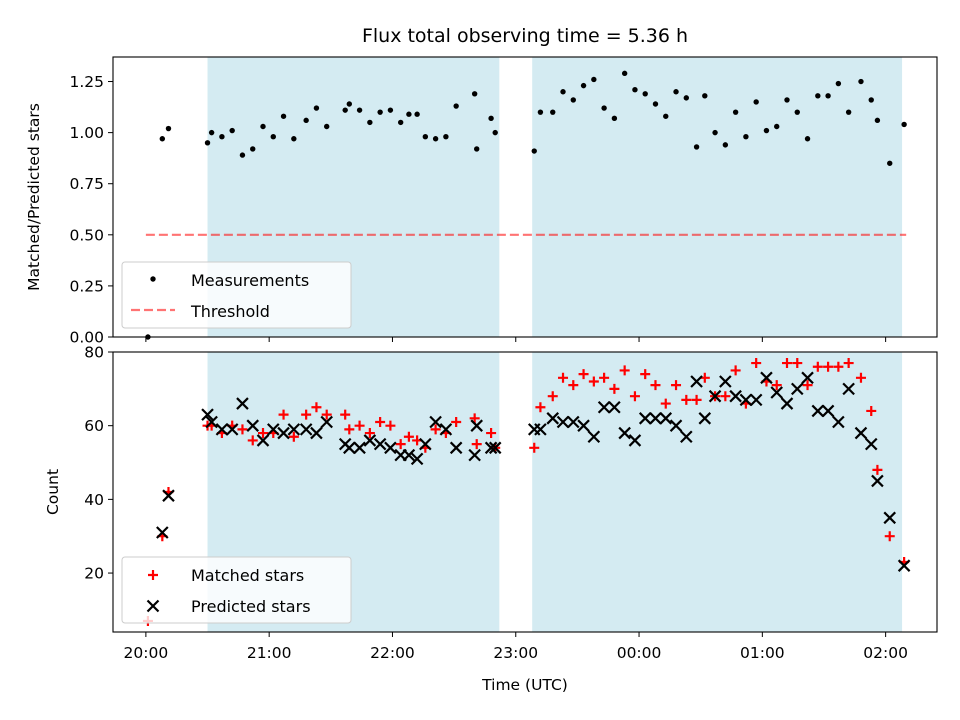 The image size is (960, 720). What do you see at coordinates (34, 197) in the screenshot?
I see `y-axis-label: Matched/Predicted stars` at bounding box center [34, 197].